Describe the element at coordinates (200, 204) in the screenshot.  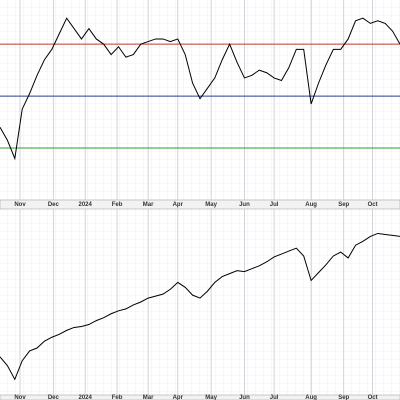
I see `panel-separator` at that location.